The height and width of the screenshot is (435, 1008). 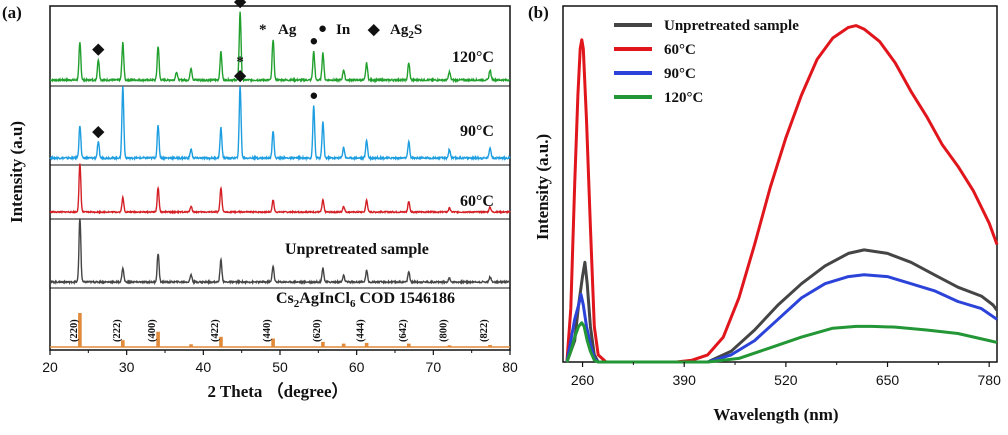 What do you see at coordinates (680, 74) in the screenshot?
I see `legend-label: 90°C` at bounding box center [680, 74].